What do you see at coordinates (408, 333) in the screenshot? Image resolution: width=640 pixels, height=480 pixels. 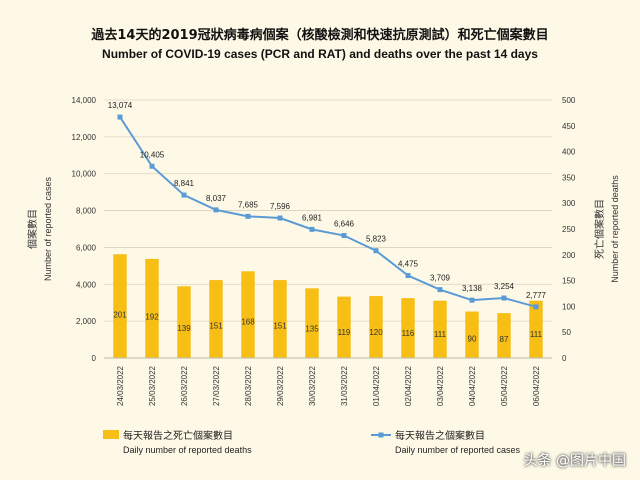 I see `bar-data-label: 116` at bounding box center [408, 333].